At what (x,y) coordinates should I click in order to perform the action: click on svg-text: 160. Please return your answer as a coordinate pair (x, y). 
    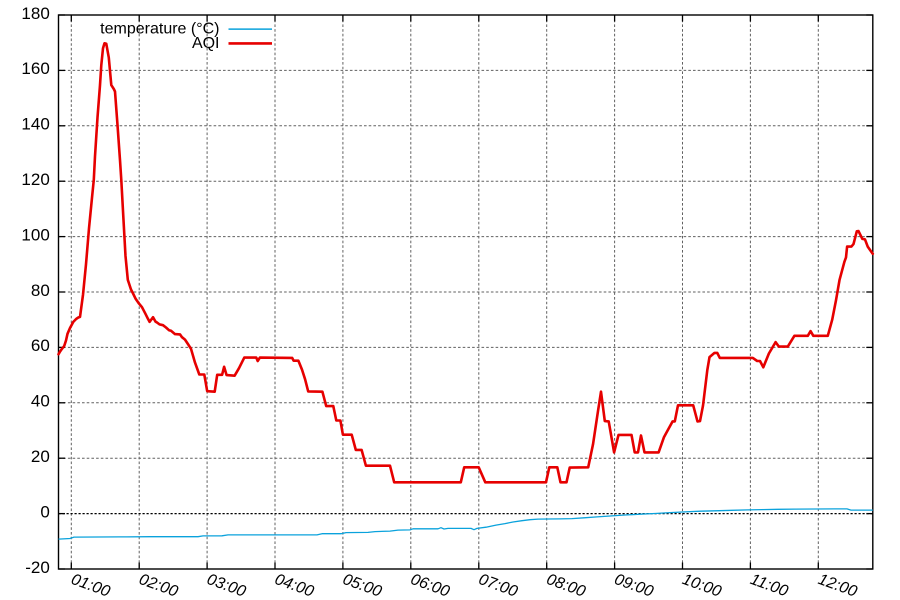
    Looking at the image, I should click on (35, 68).